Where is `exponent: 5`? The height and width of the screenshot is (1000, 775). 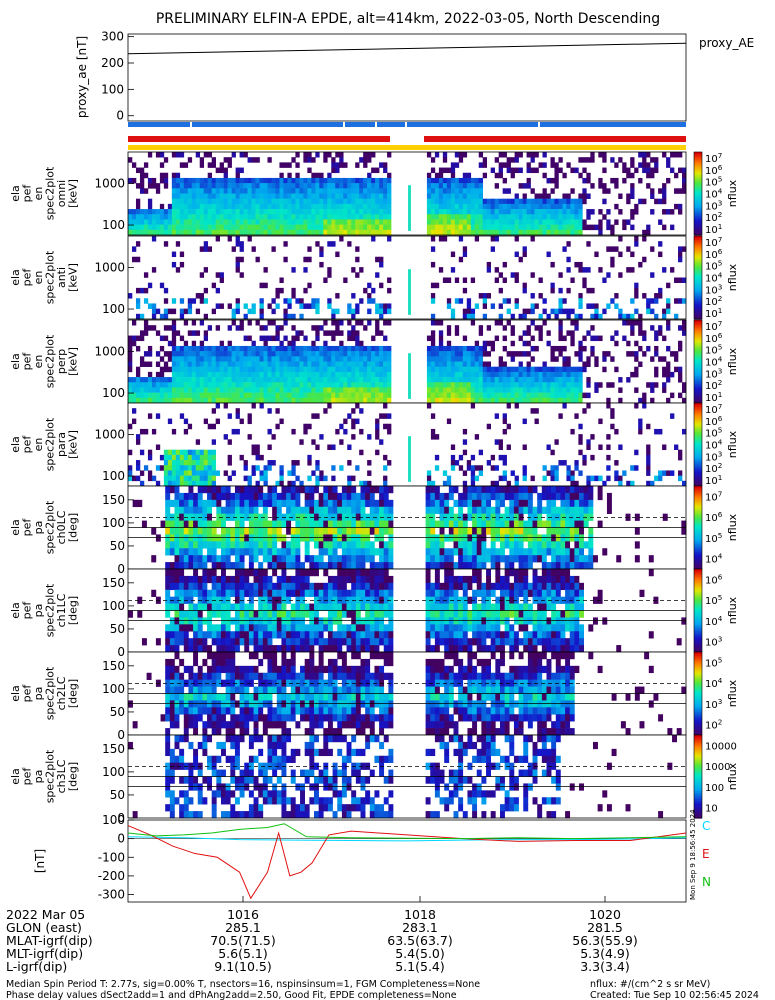
exponent: 5 is located at coordinates (720, 263).